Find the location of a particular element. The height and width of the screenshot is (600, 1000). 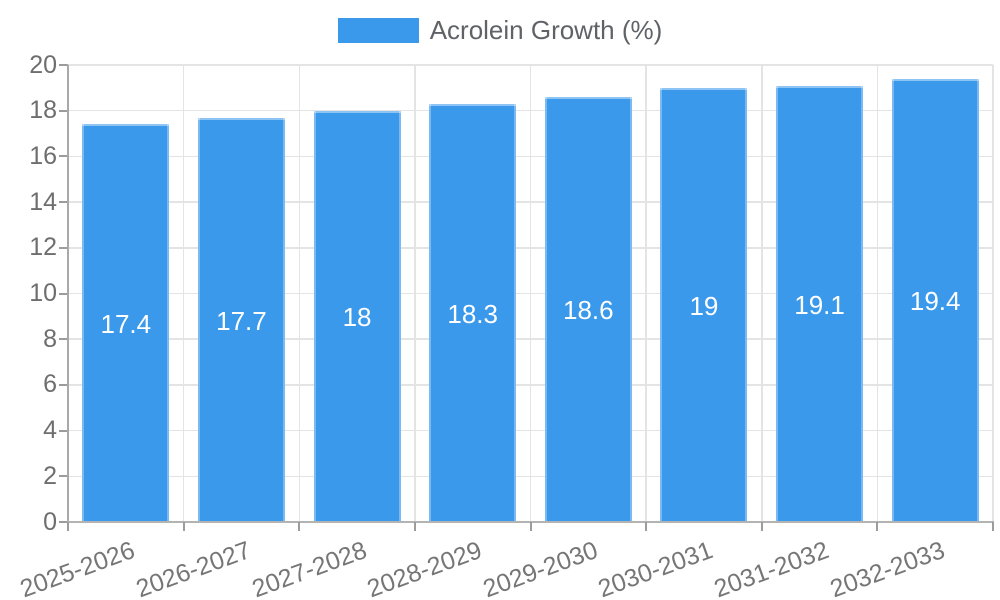

x-axis-label: 2027-2028 is located at coordinates (309, 568).